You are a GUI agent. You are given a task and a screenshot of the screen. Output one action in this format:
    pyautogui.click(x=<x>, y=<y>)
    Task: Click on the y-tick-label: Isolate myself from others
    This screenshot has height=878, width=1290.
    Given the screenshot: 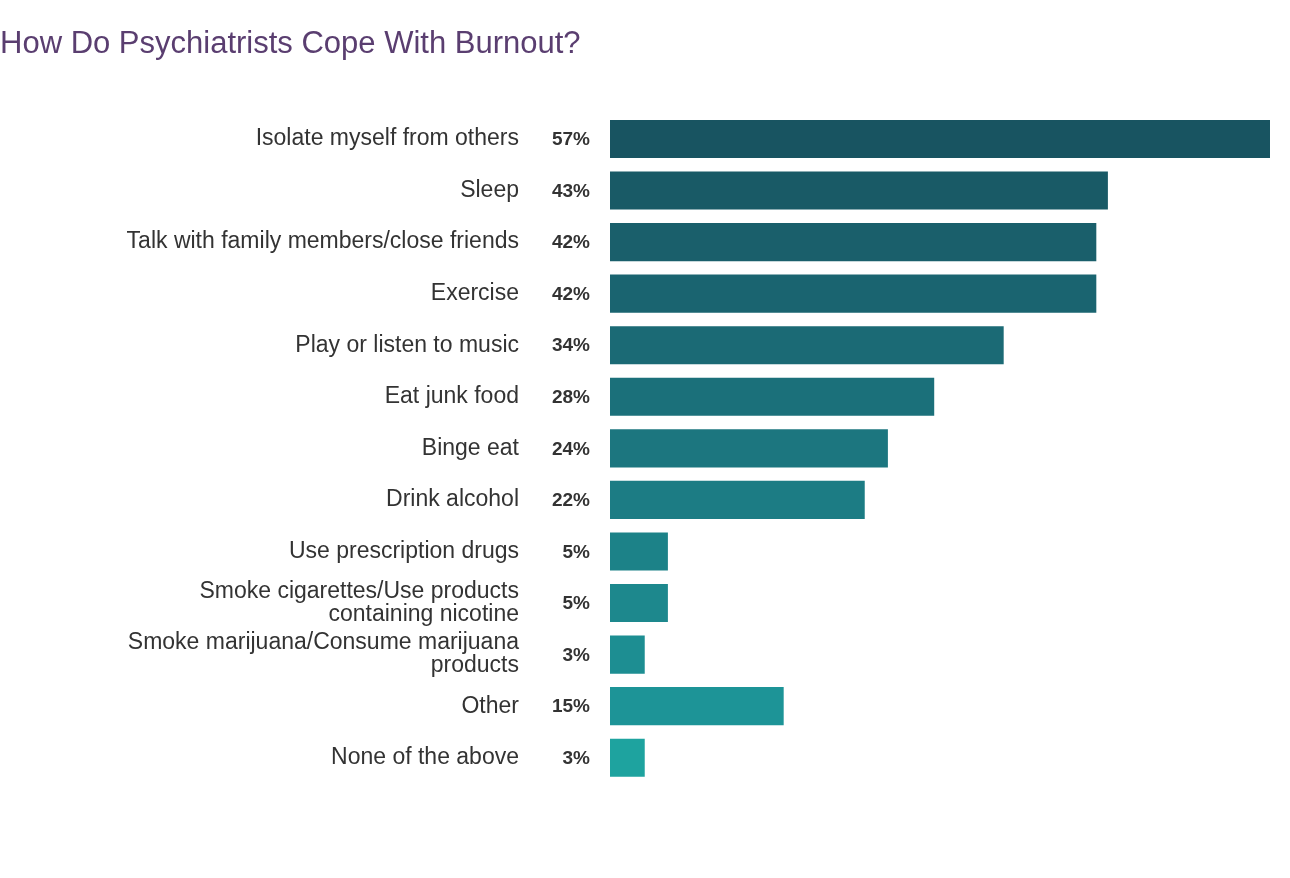 What is the action you would take?
    pyautogui.click(x=387, y=137)
    